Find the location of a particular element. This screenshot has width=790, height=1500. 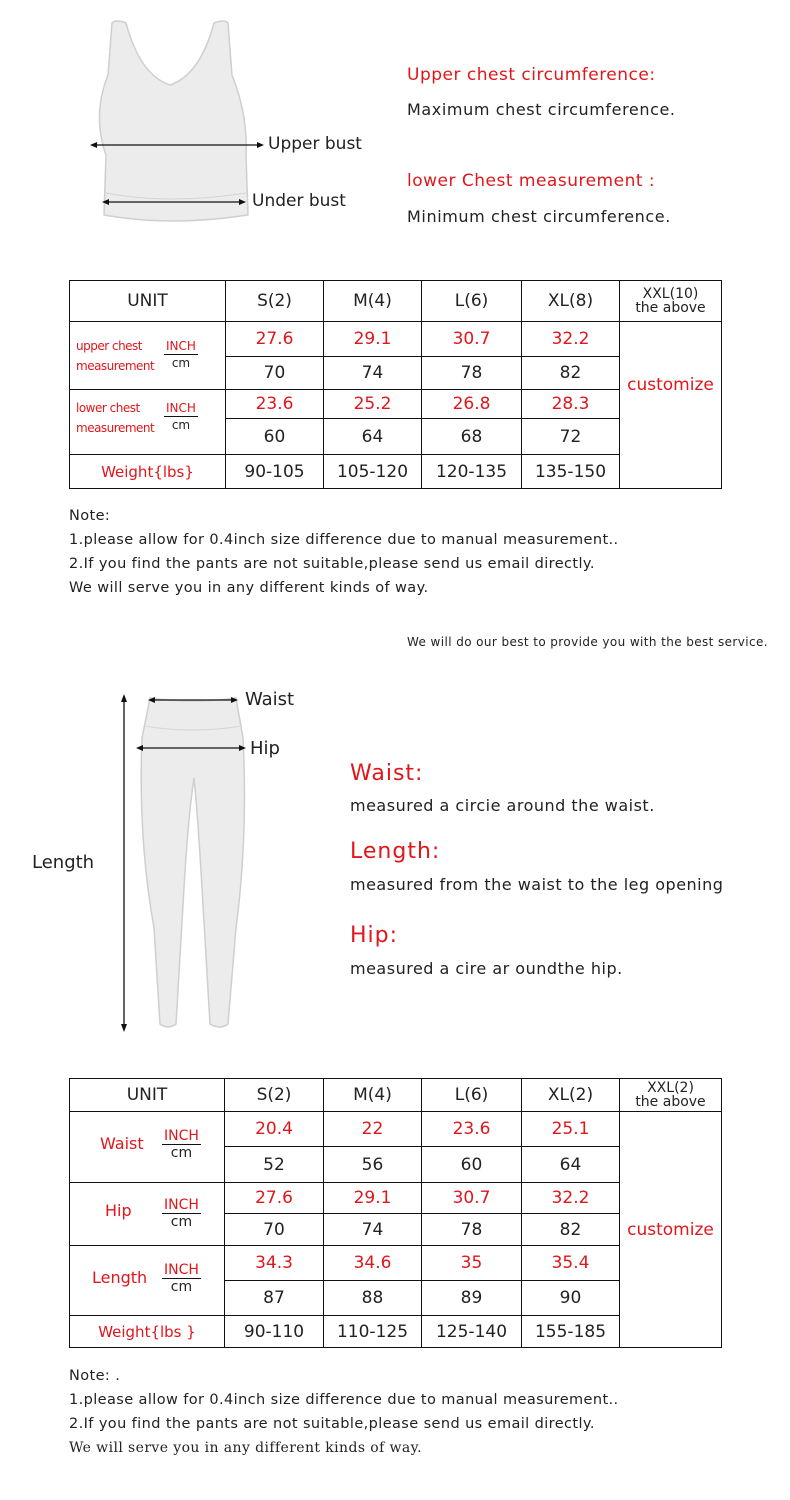

note-heading: Note: is located at coordinates (90, 516).